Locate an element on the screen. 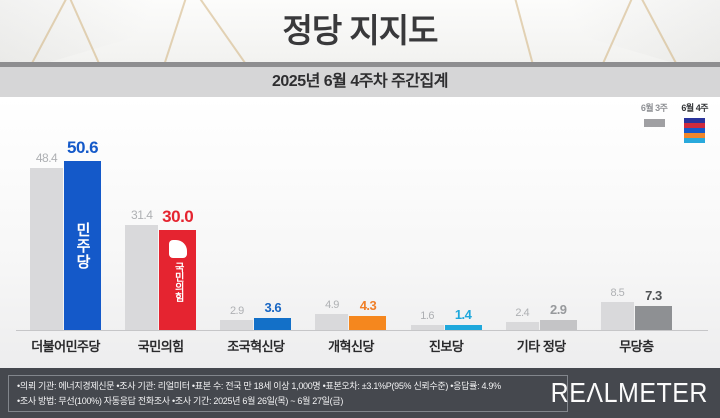  bar-pair: 2.4 2.9 is located at coordinates (541, 213).